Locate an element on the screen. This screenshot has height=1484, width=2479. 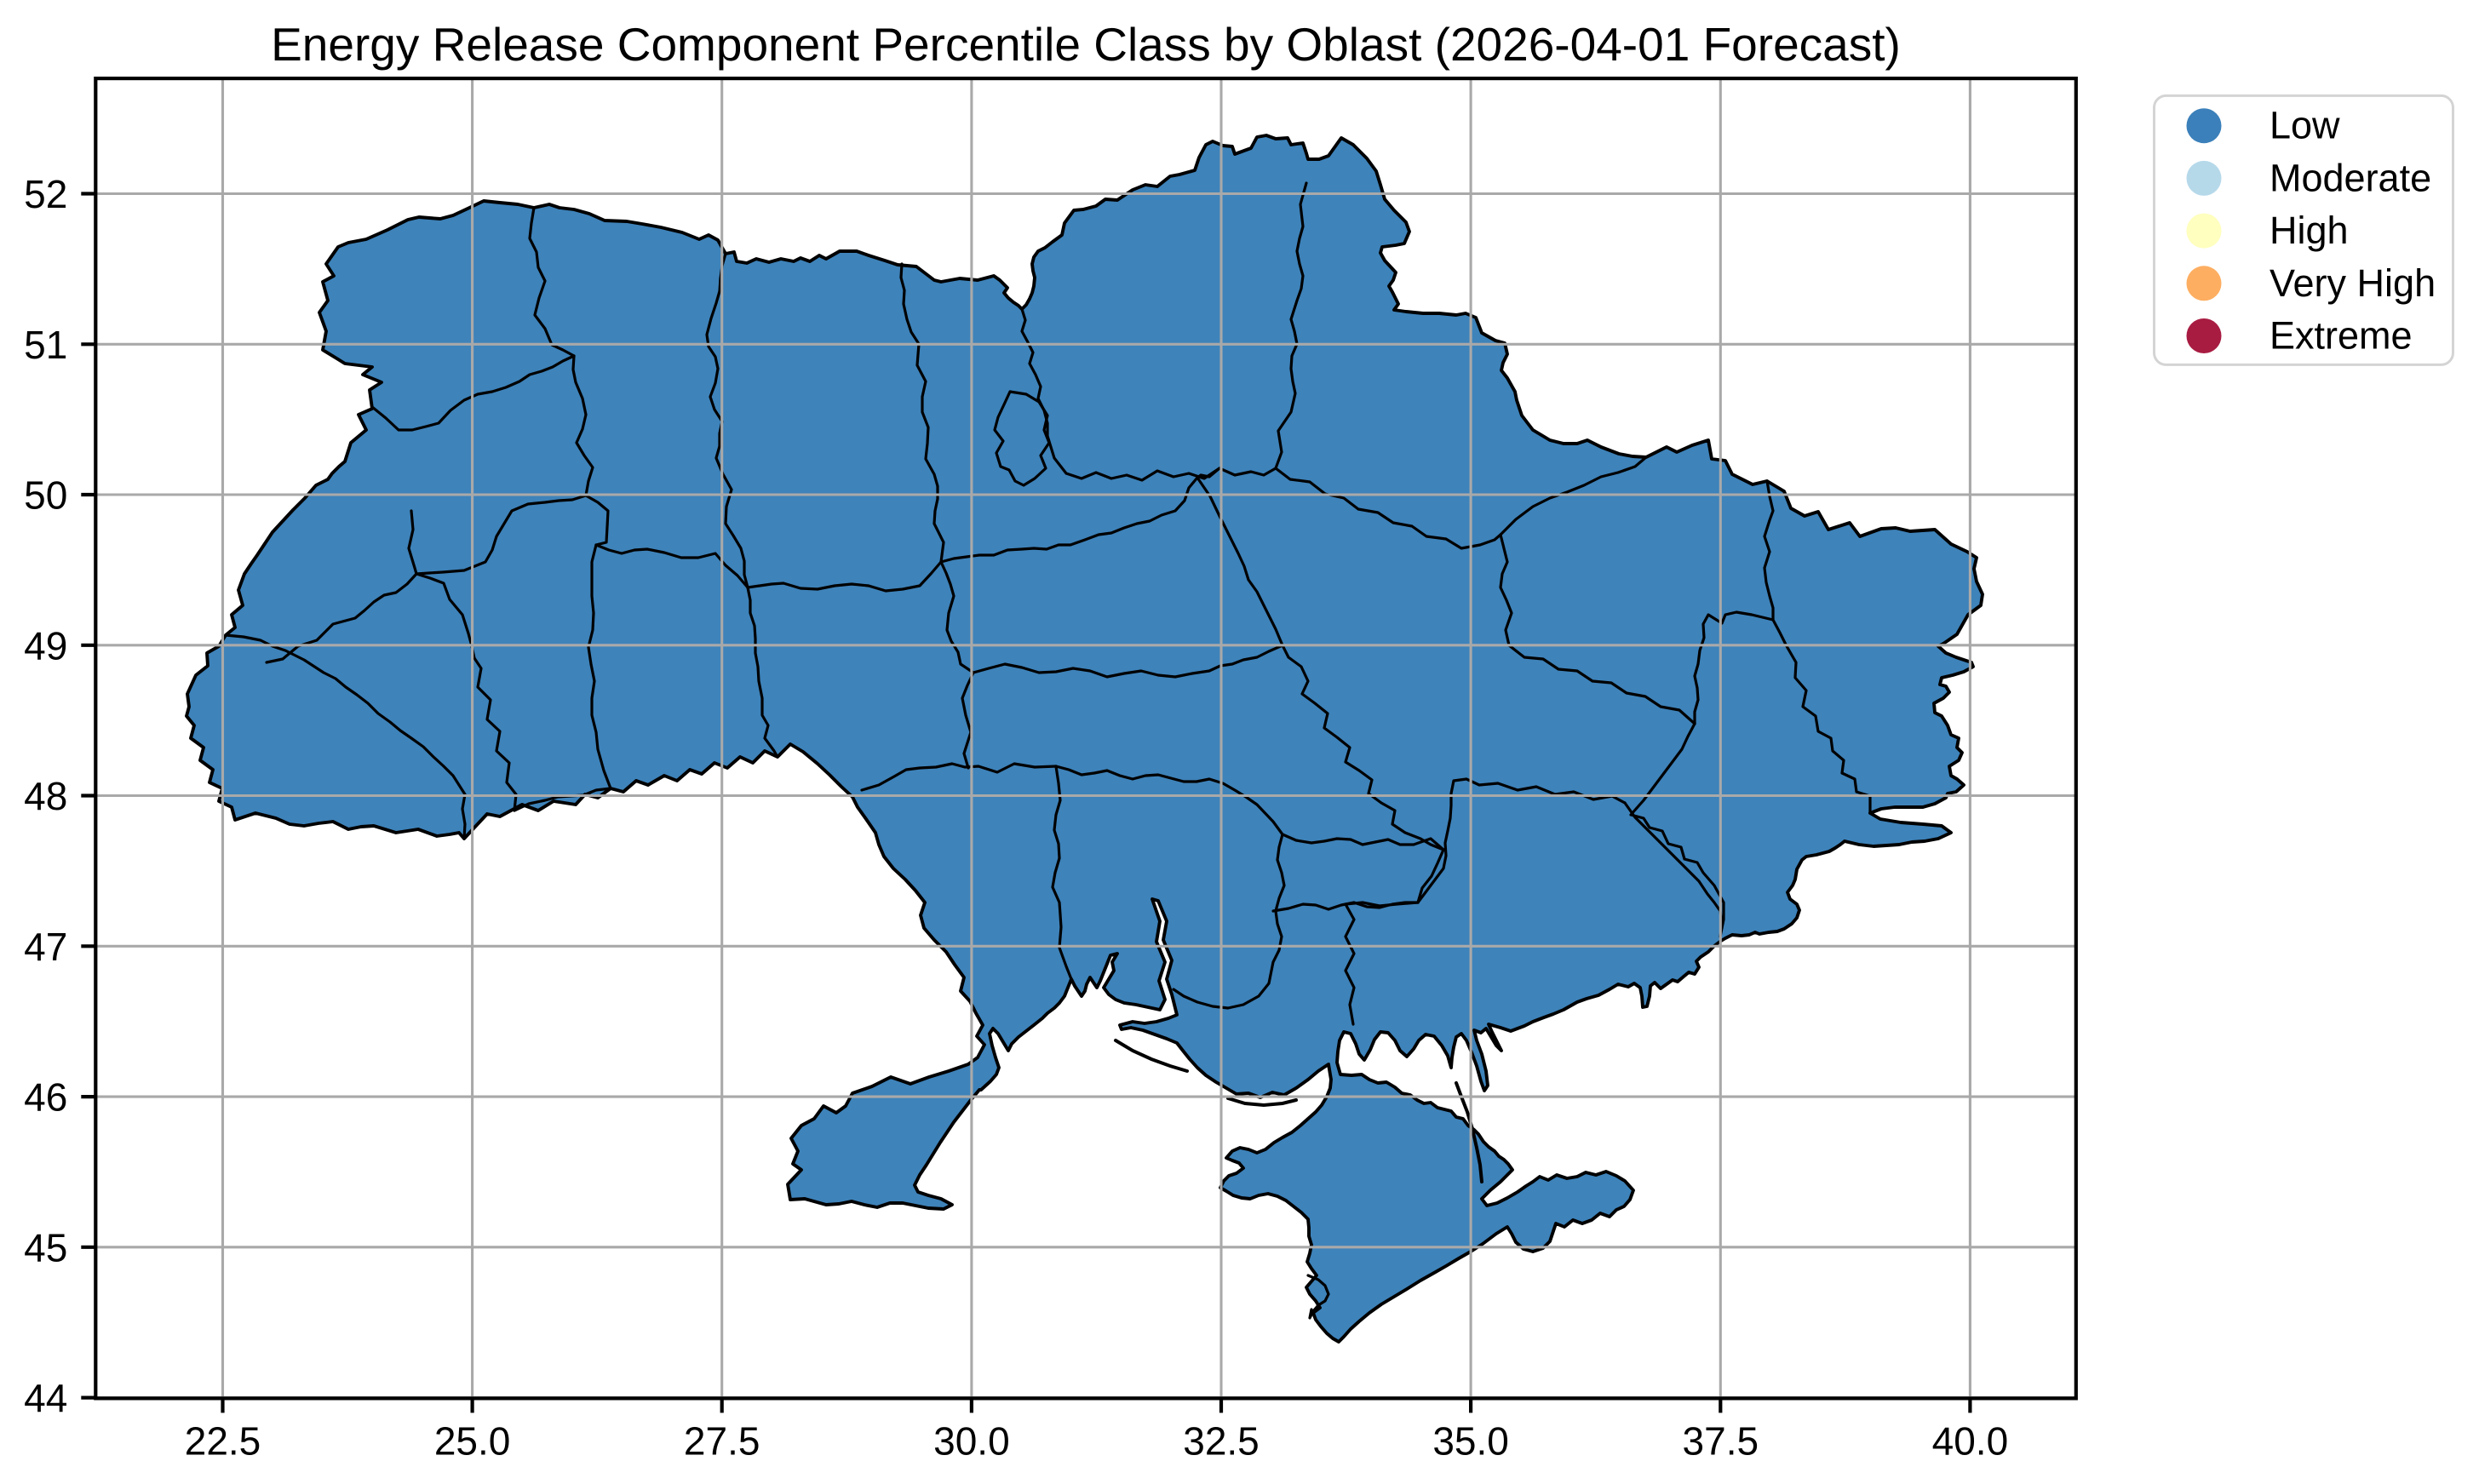
svg-text: 32.5 is located at coordinates (1221, 1440).